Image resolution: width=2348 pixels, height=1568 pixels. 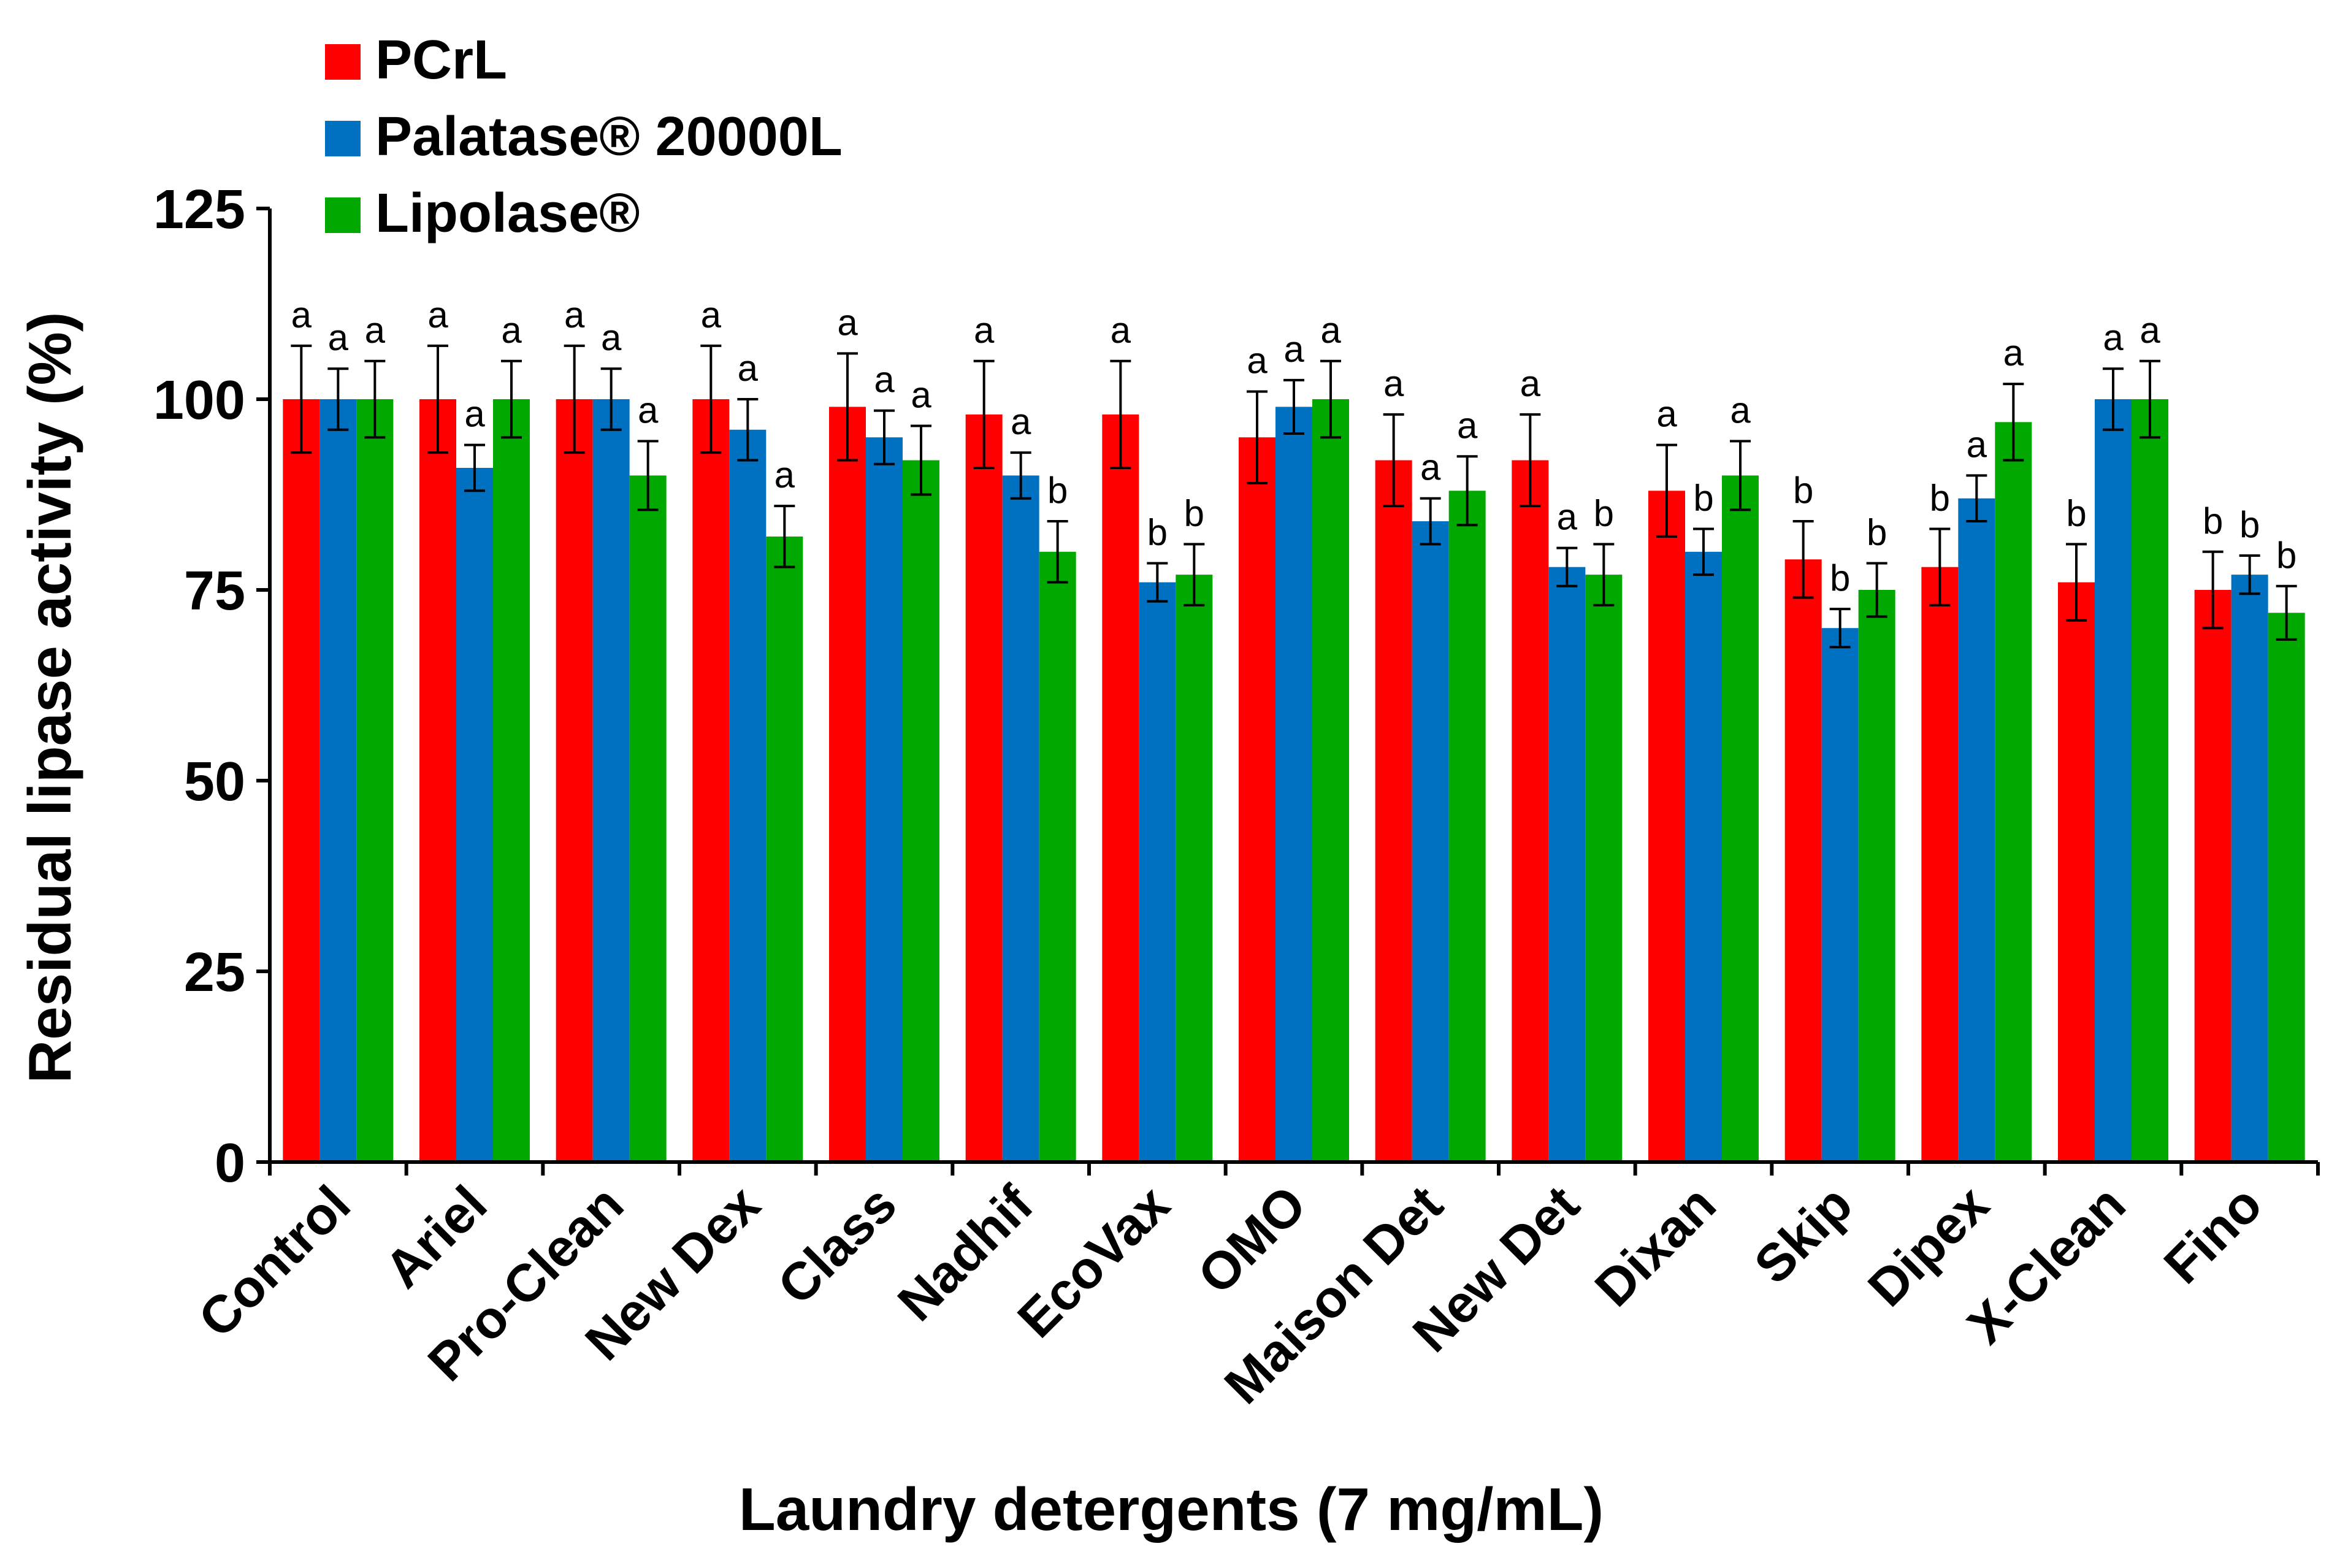 I want to click on y-axis: 0 25 50 75 100 125, so click(x=212, y=686).